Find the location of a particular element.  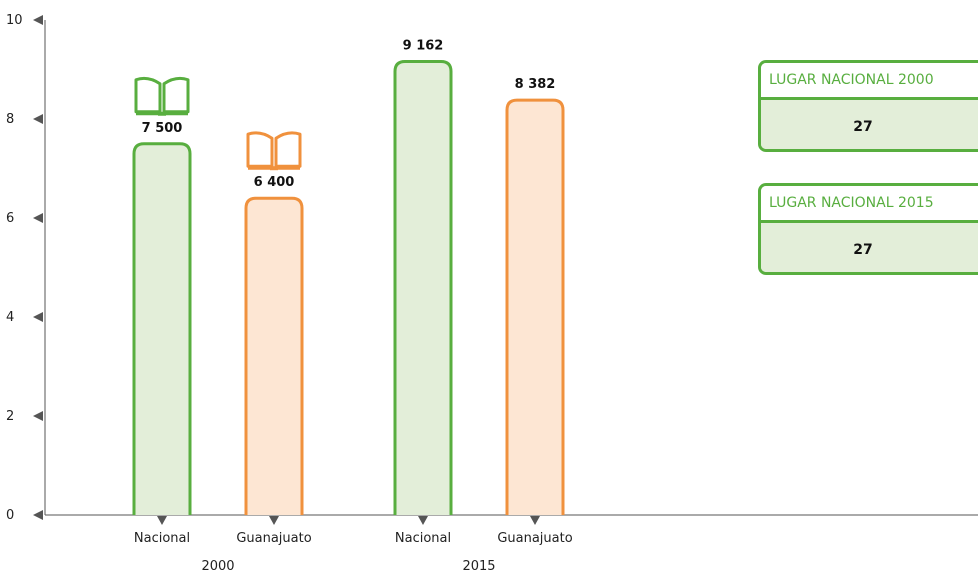

bar-2000-nacional is located at coordinates (162, 328).